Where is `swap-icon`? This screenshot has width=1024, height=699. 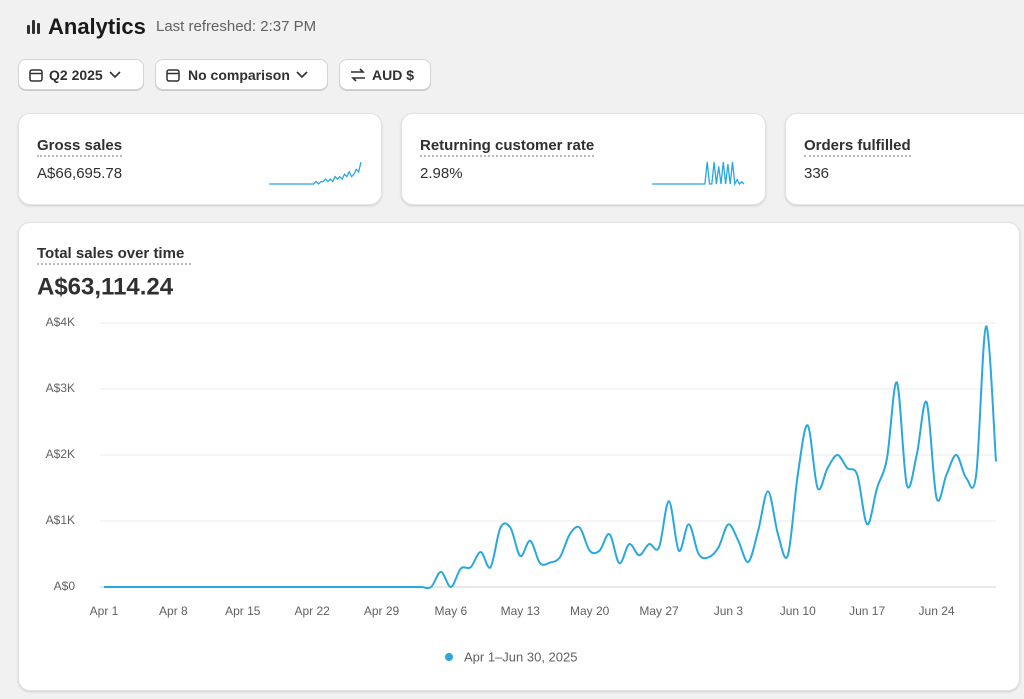 swap-icon is located at coordinates (358, 74).